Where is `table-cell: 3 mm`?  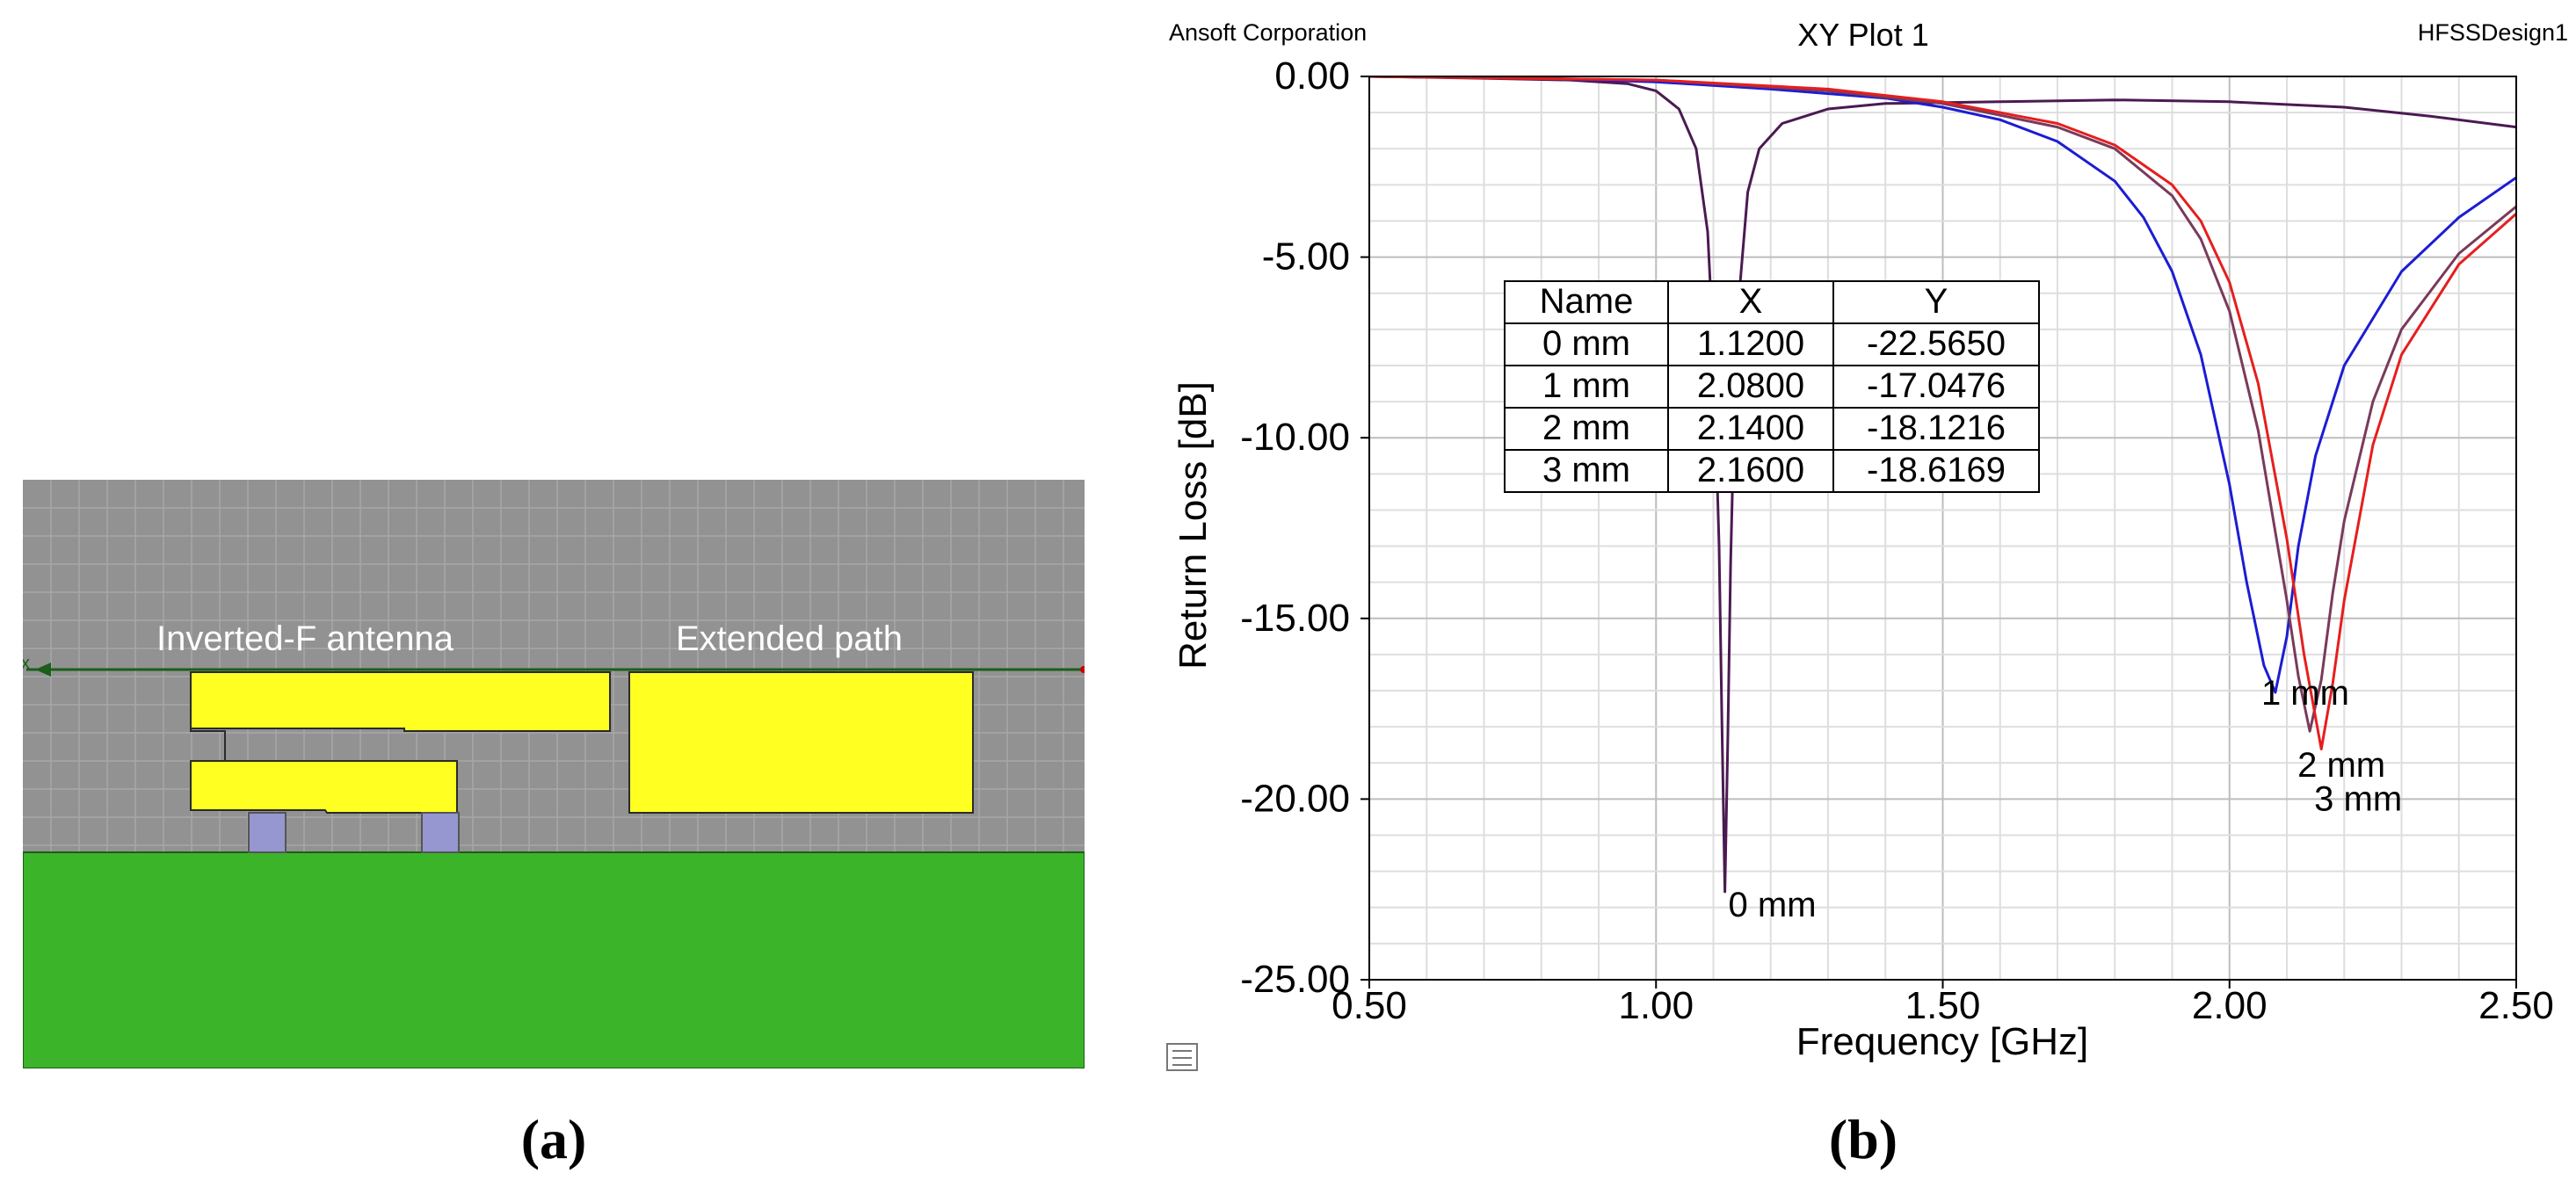
table-cell: 3 mm is located at coordinates (1586, 470).